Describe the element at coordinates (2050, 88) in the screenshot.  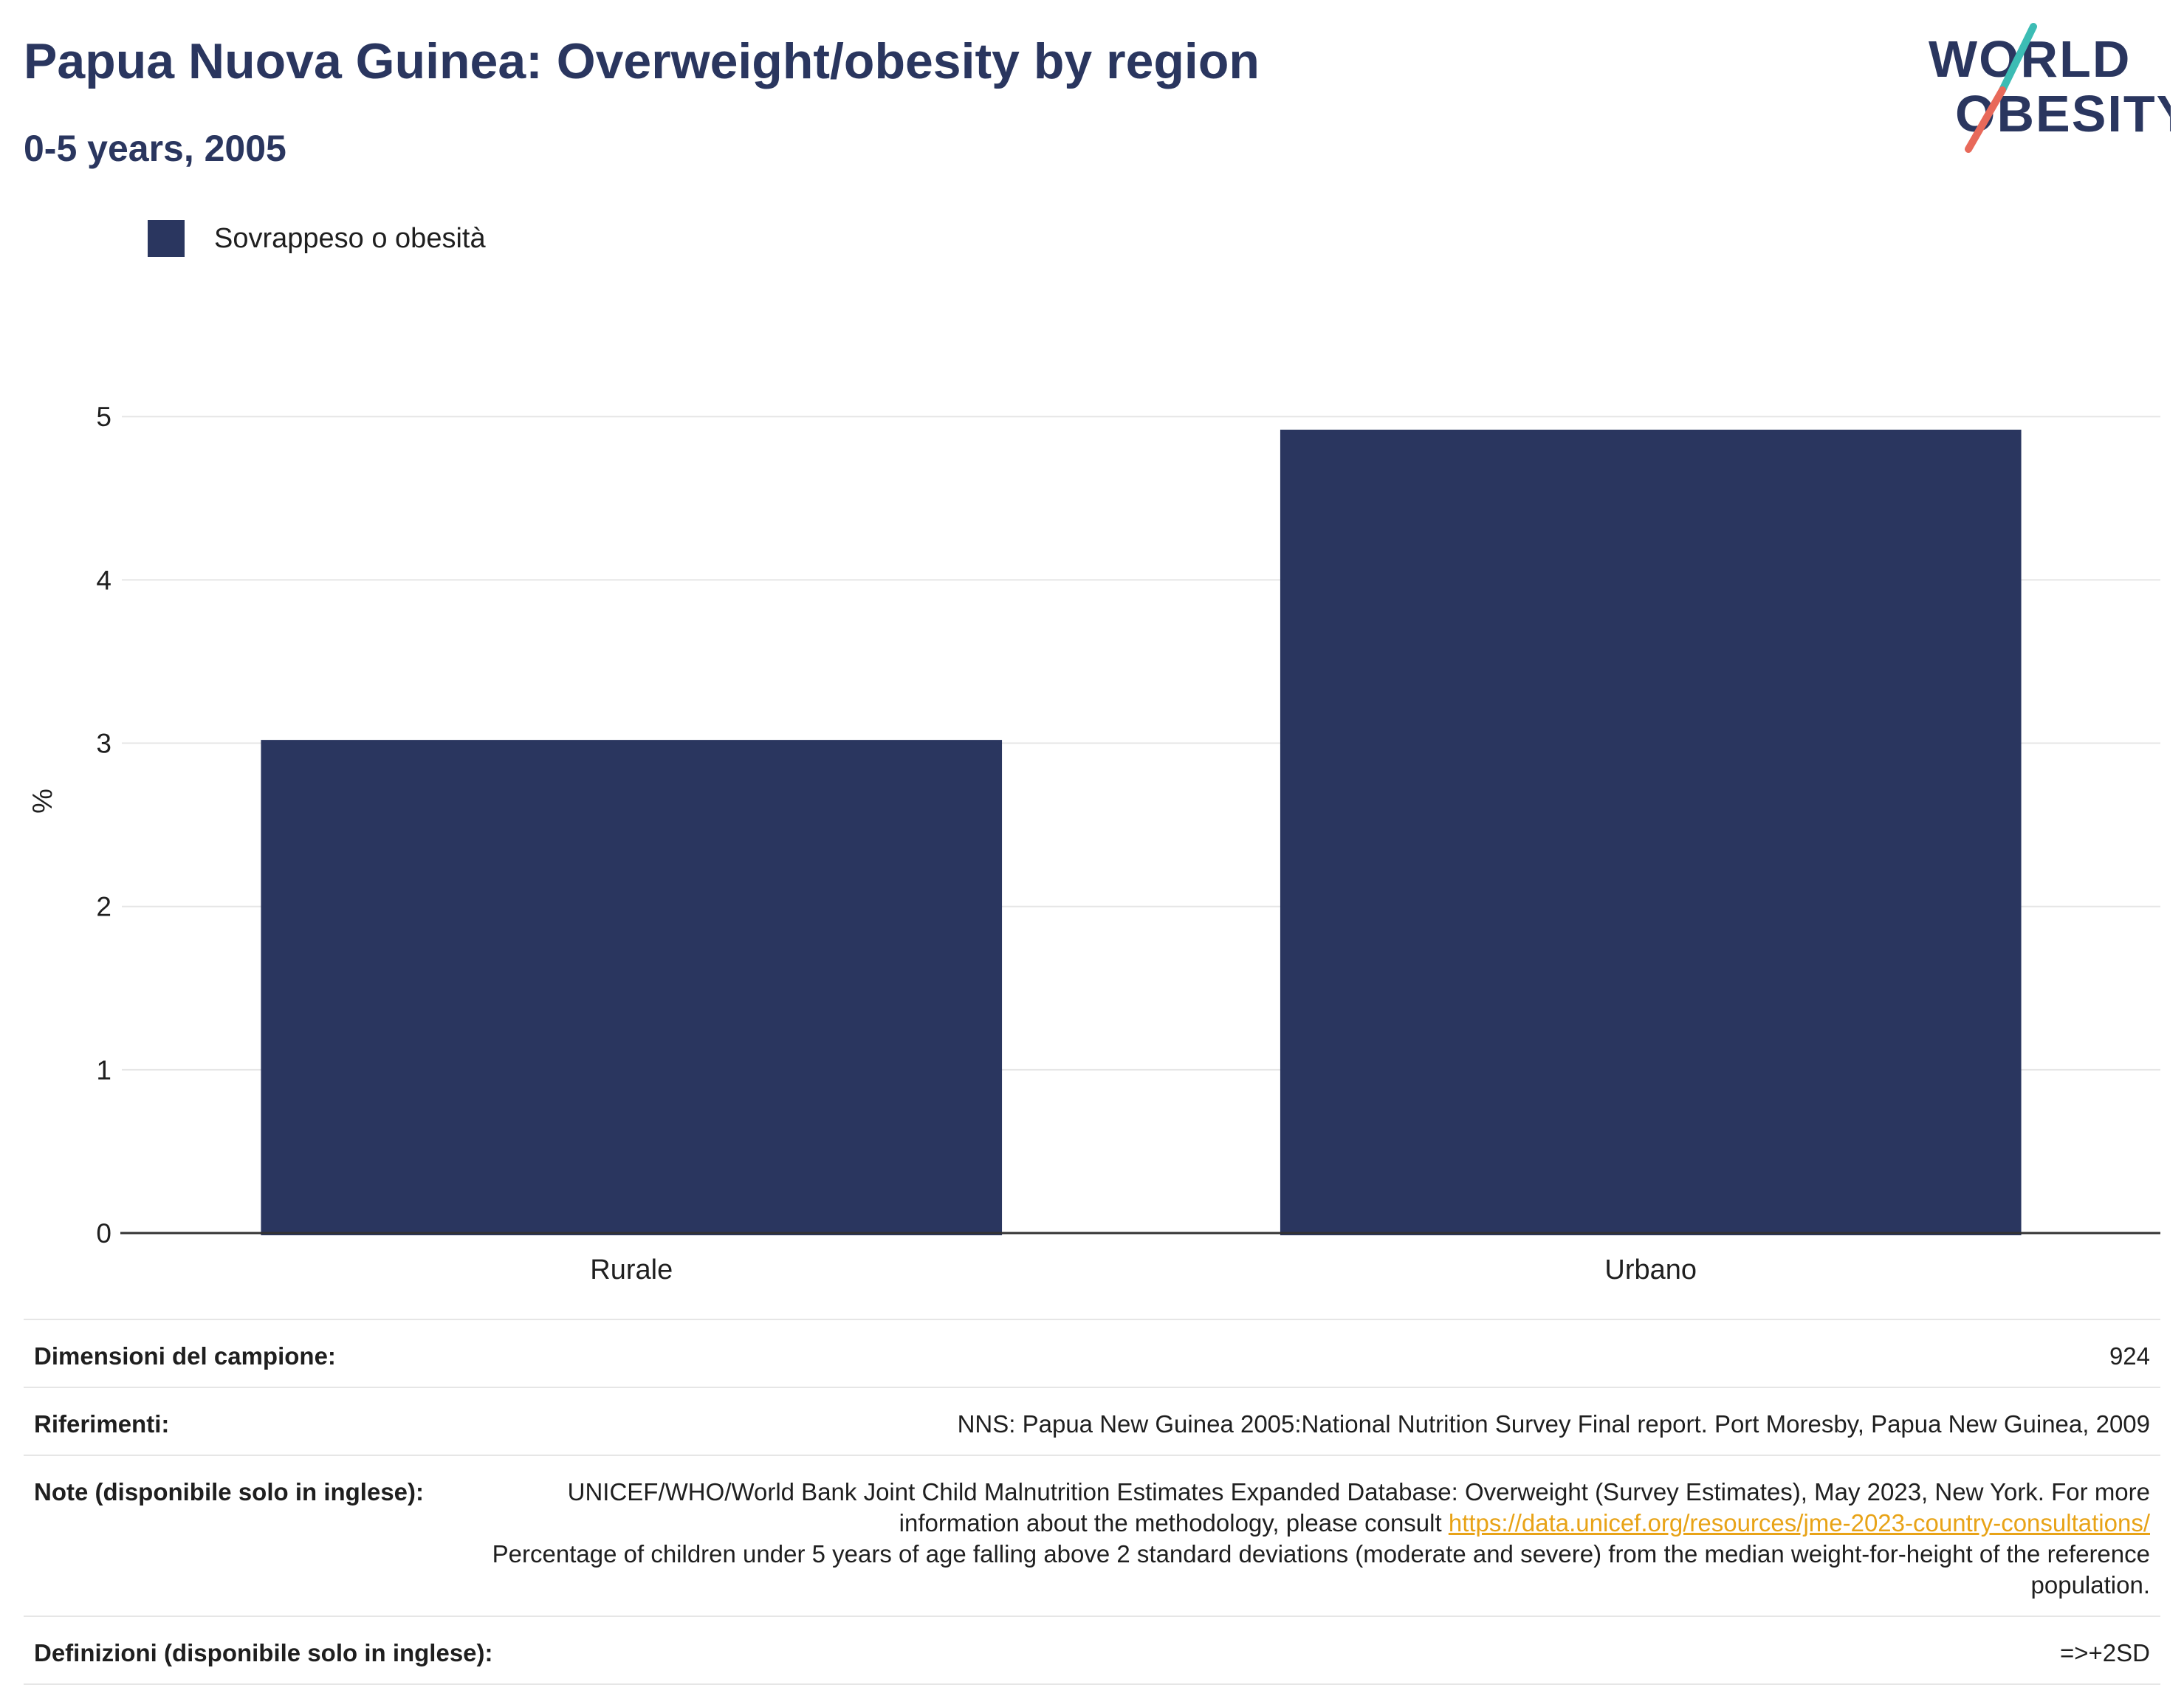
I see `world-obesity-logo: WORLD OBESITY` at that location.